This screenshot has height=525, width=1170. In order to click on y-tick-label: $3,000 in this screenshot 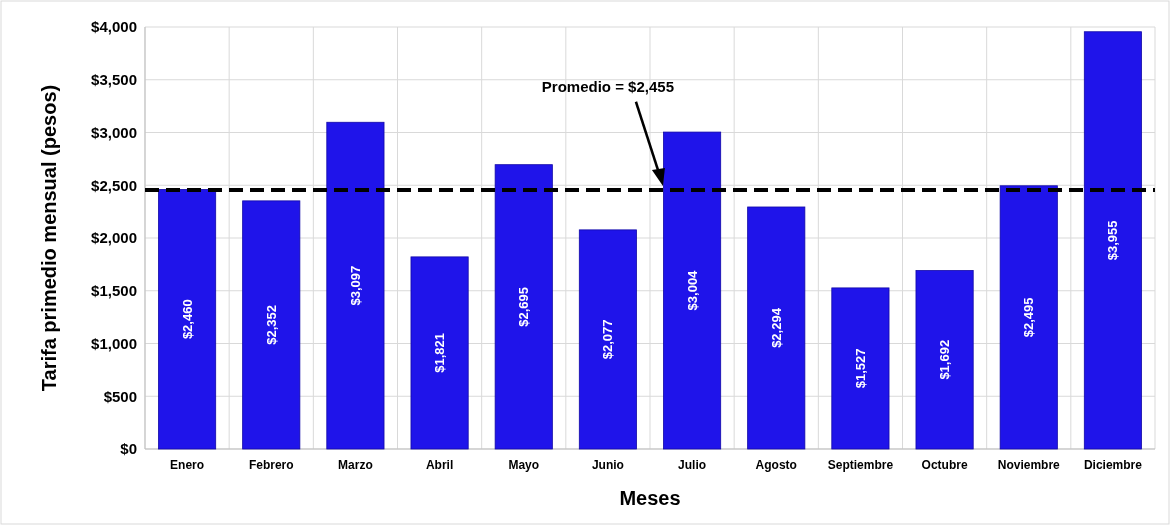, I will do `click(114, 132)`.